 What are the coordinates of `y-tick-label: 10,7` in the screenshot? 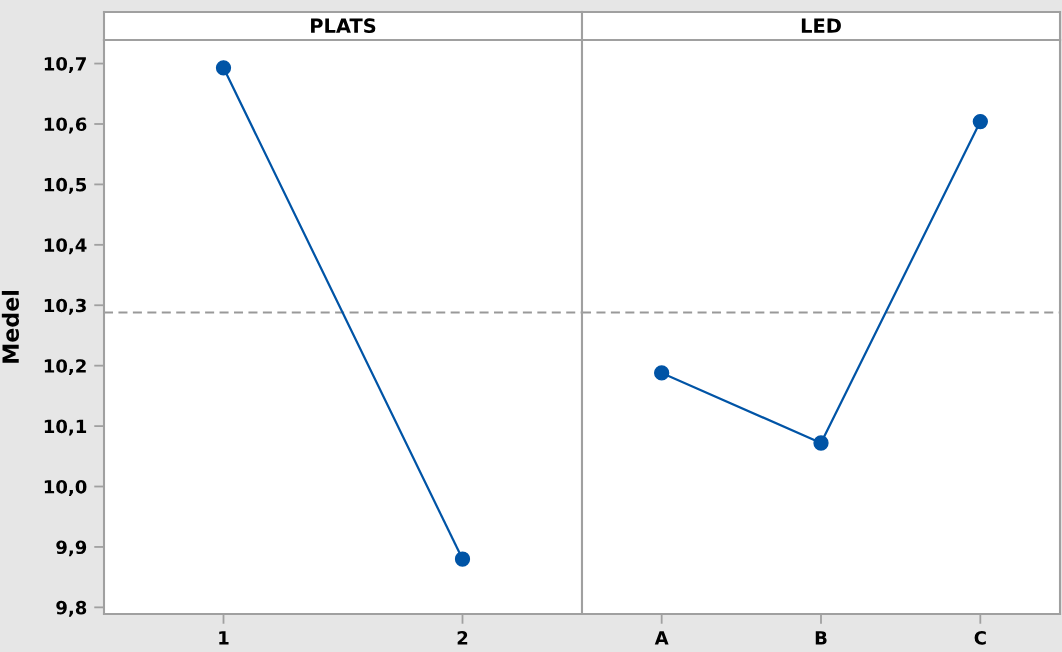 It's located at (65, 65).